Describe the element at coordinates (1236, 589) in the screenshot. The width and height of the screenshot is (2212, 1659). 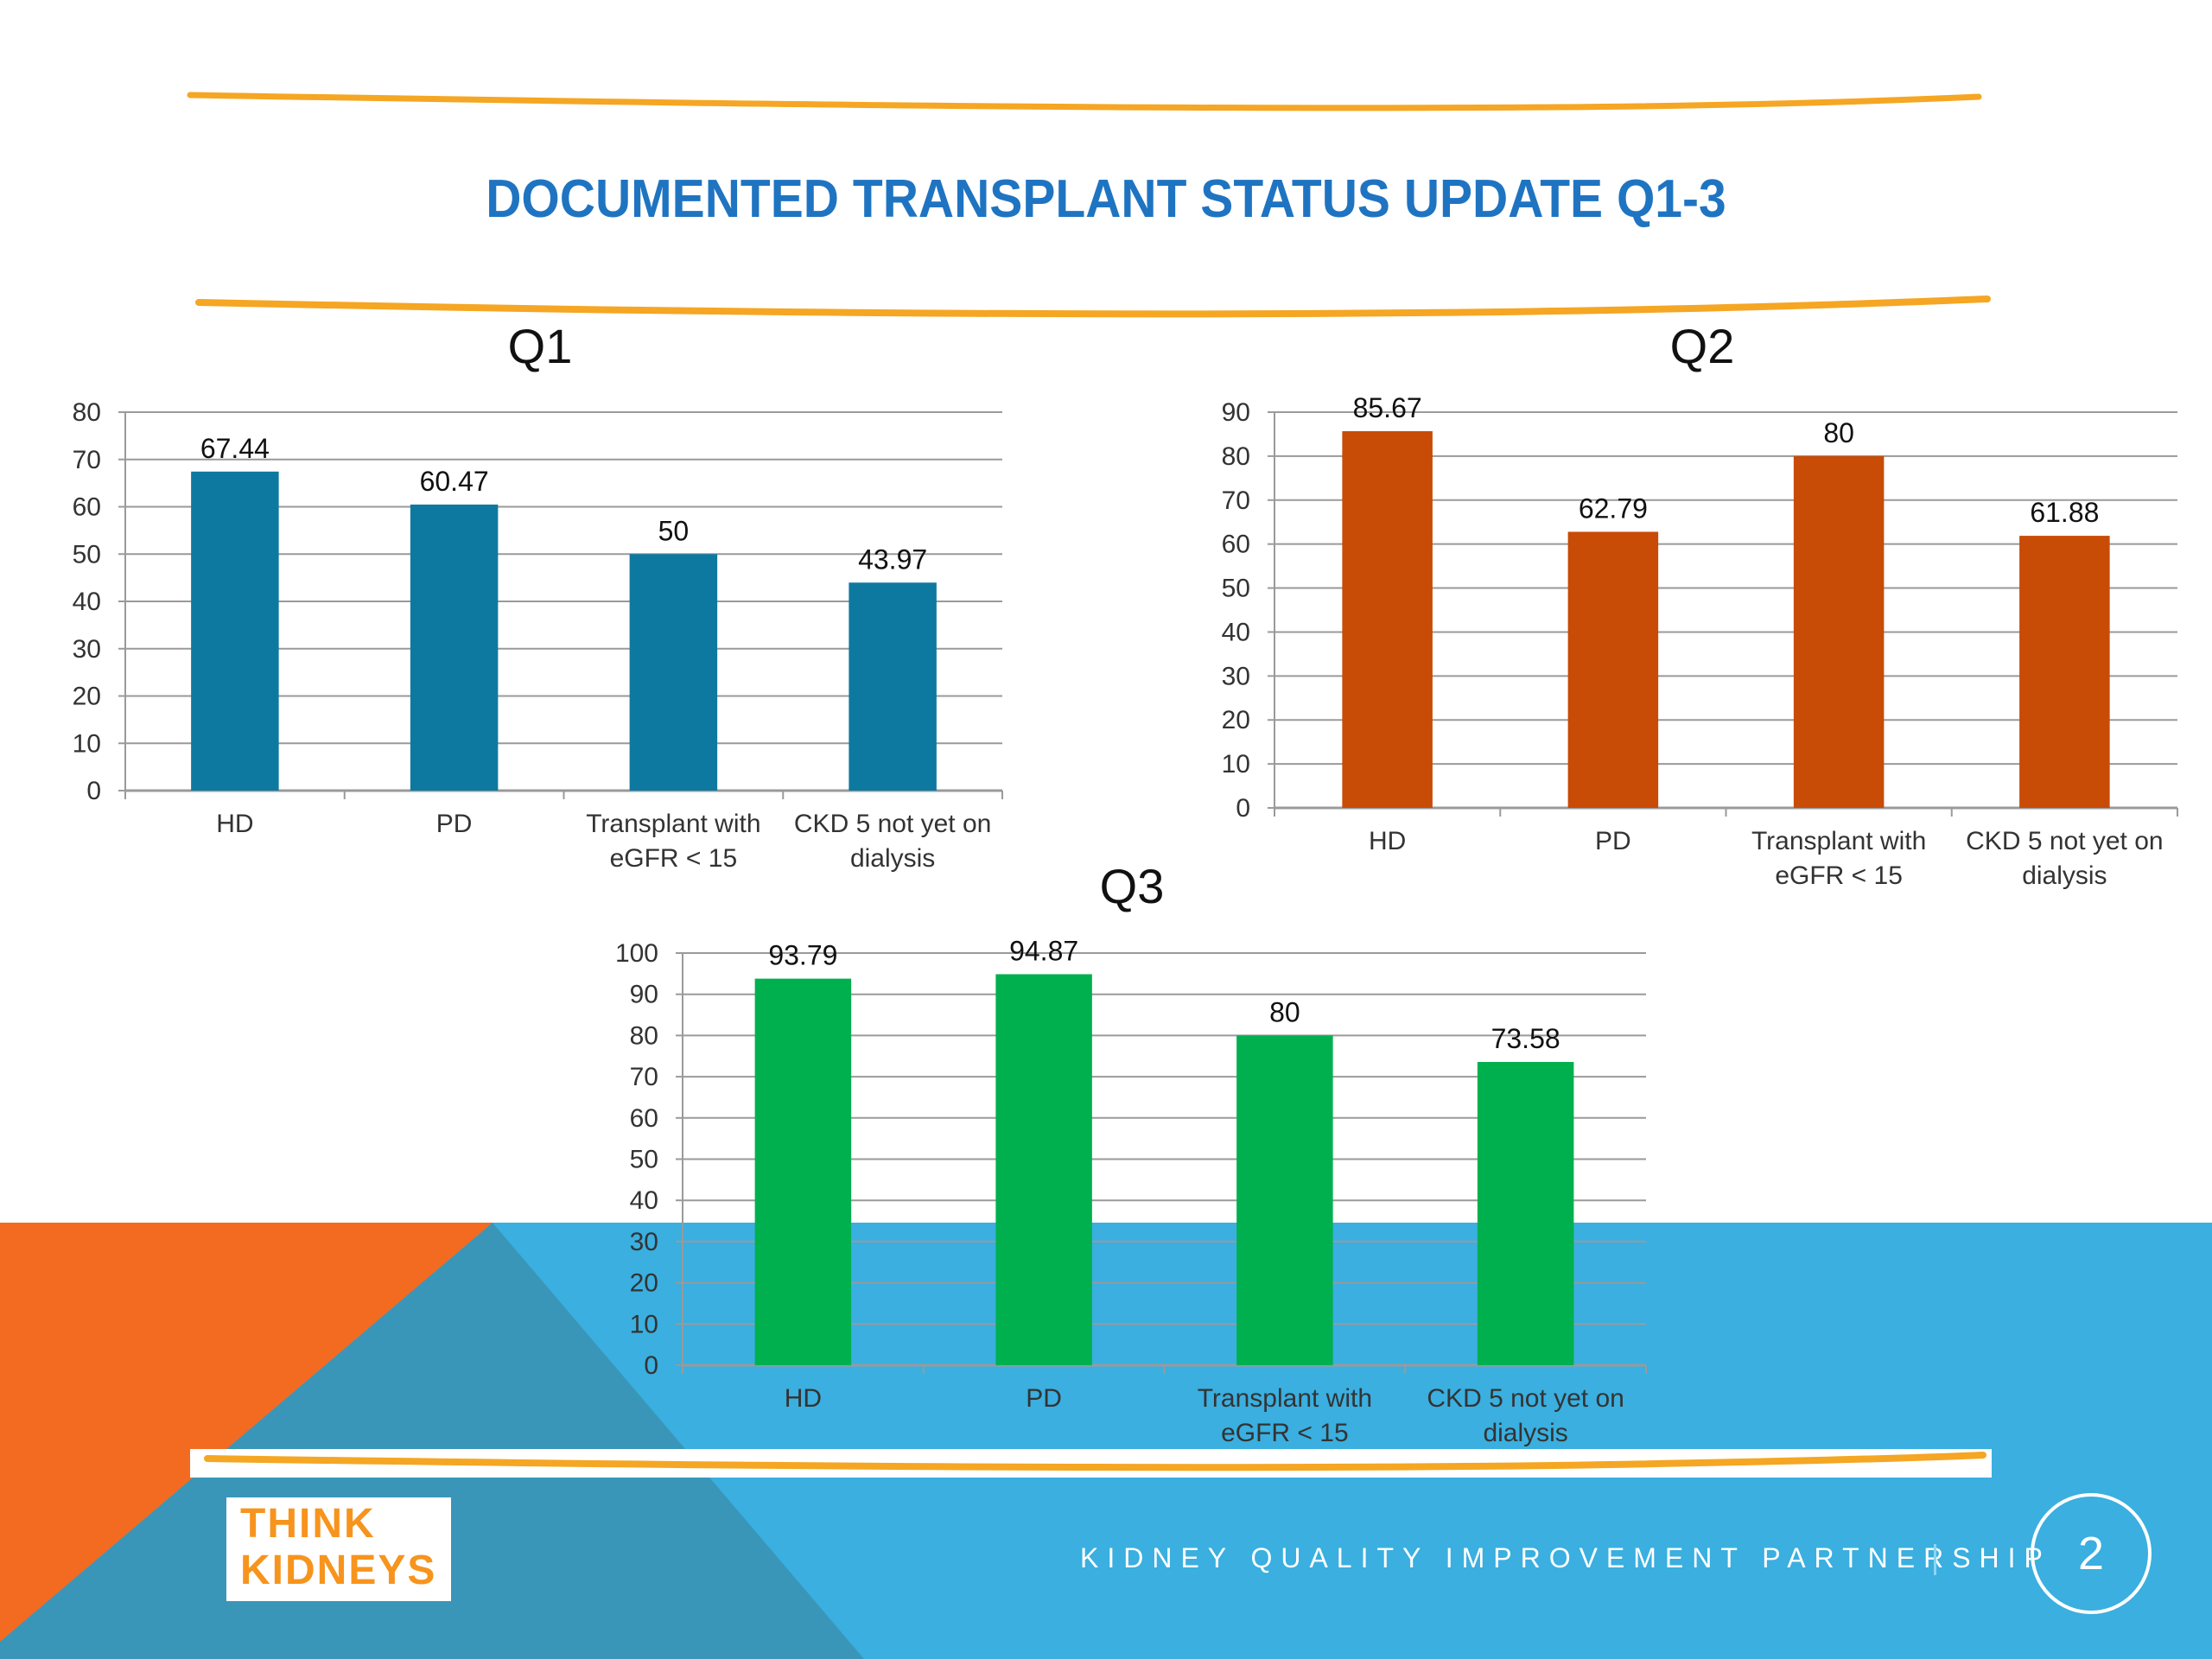
I see `chart-2-ytick-label: 50` at that location.